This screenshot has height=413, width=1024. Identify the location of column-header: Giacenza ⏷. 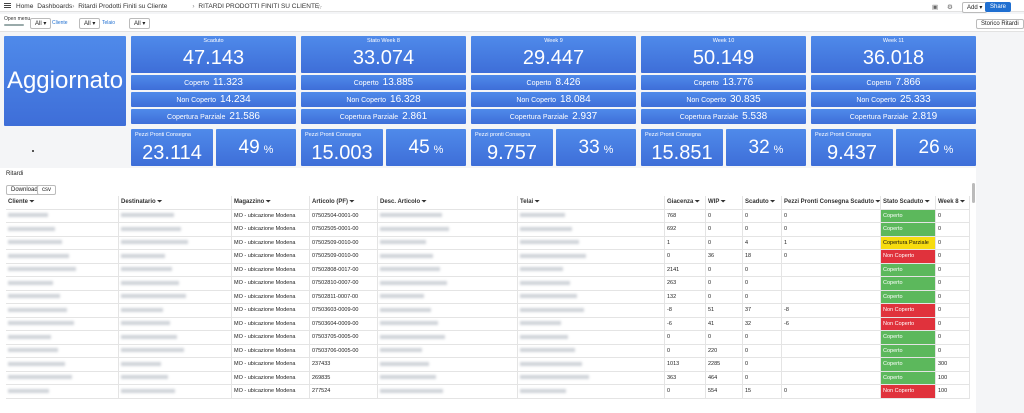
(685, 203).